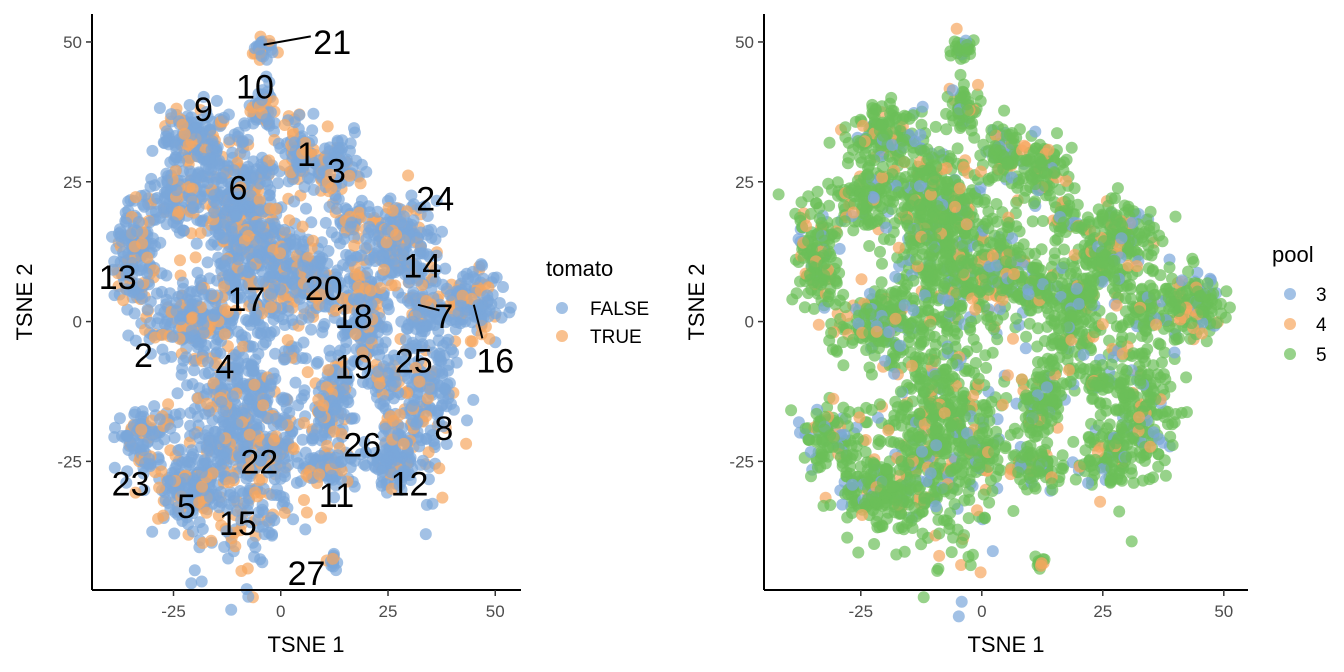 Image resolution: width=1344 pixels, height=672 pixels. Describe the element at coordinates (305, 644) in the screenshot. I see `left-x-axis-title: TSNE 1` at that location.